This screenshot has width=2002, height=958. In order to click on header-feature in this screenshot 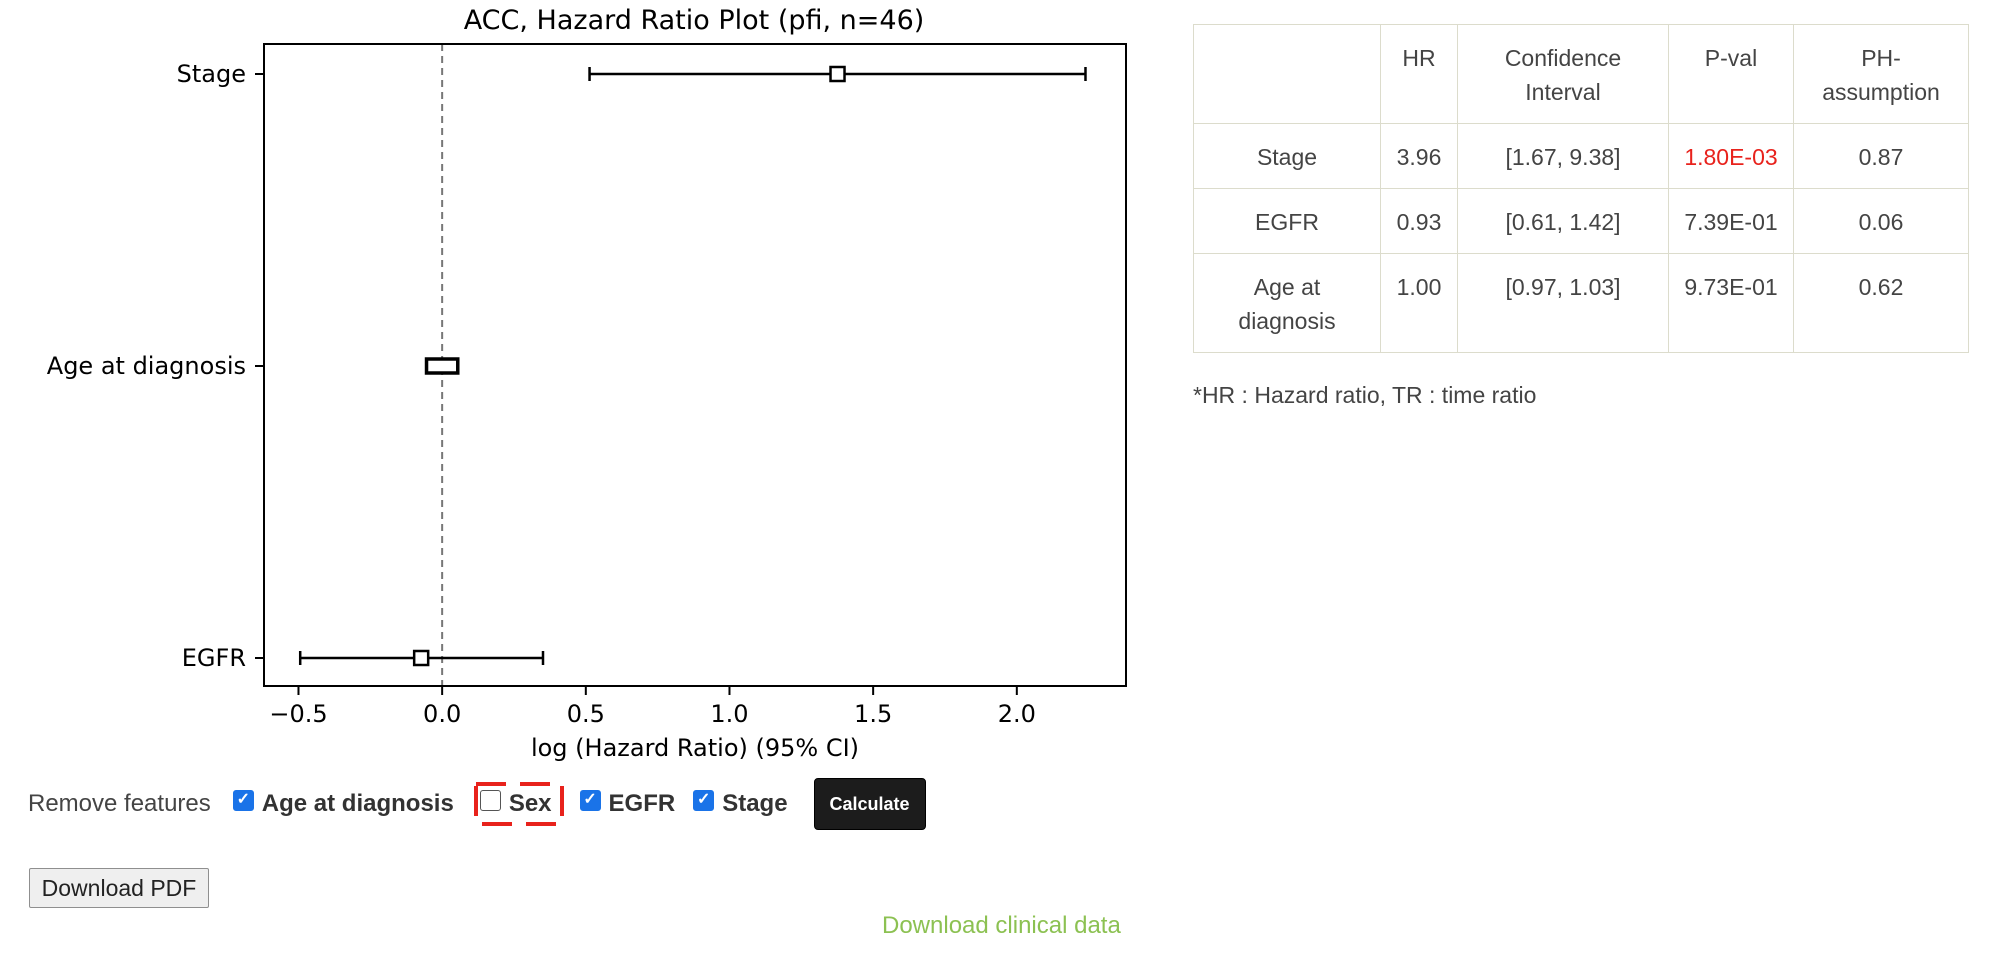, I will do `click(1287, 74)`.